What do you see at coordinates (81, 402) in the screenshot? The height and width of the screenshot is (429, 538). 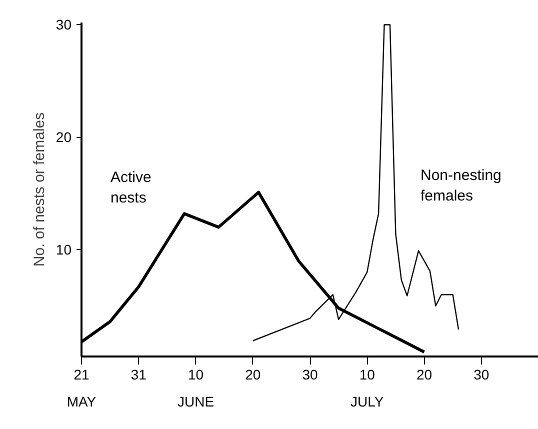 I see `x2-tick-label: MAY` at bounding box center [81, 402].